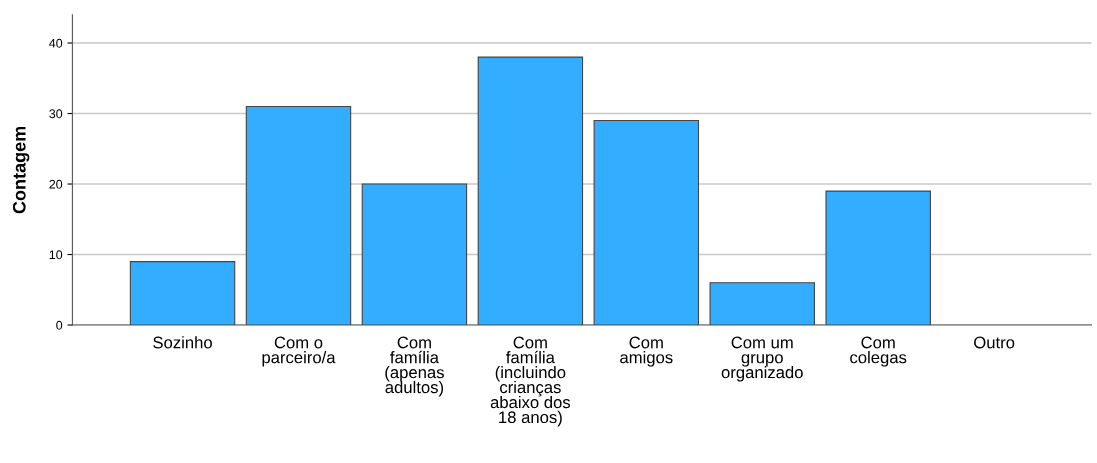  Describe the element at coordinates (56, 255) in the screenshot. I see `y-tick-label: 10` at that location.